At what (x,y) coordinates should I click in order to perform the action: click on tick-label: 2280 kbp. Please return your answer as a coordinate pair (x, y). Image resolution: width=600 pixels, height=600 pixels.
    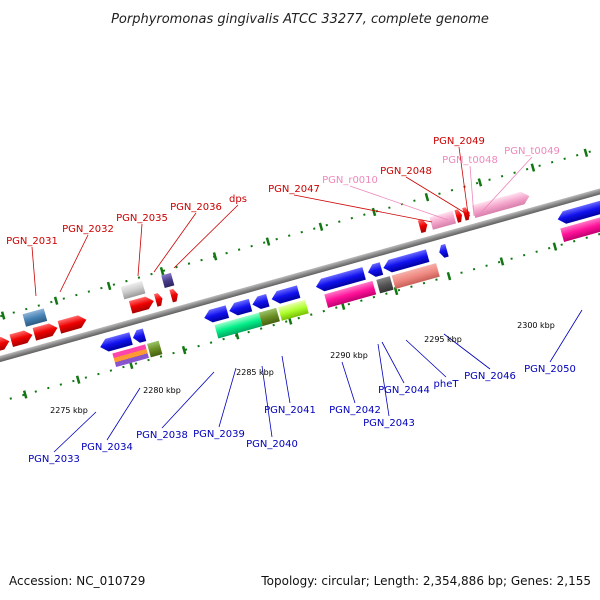
    Looking at the image, I should click on (162, 390).